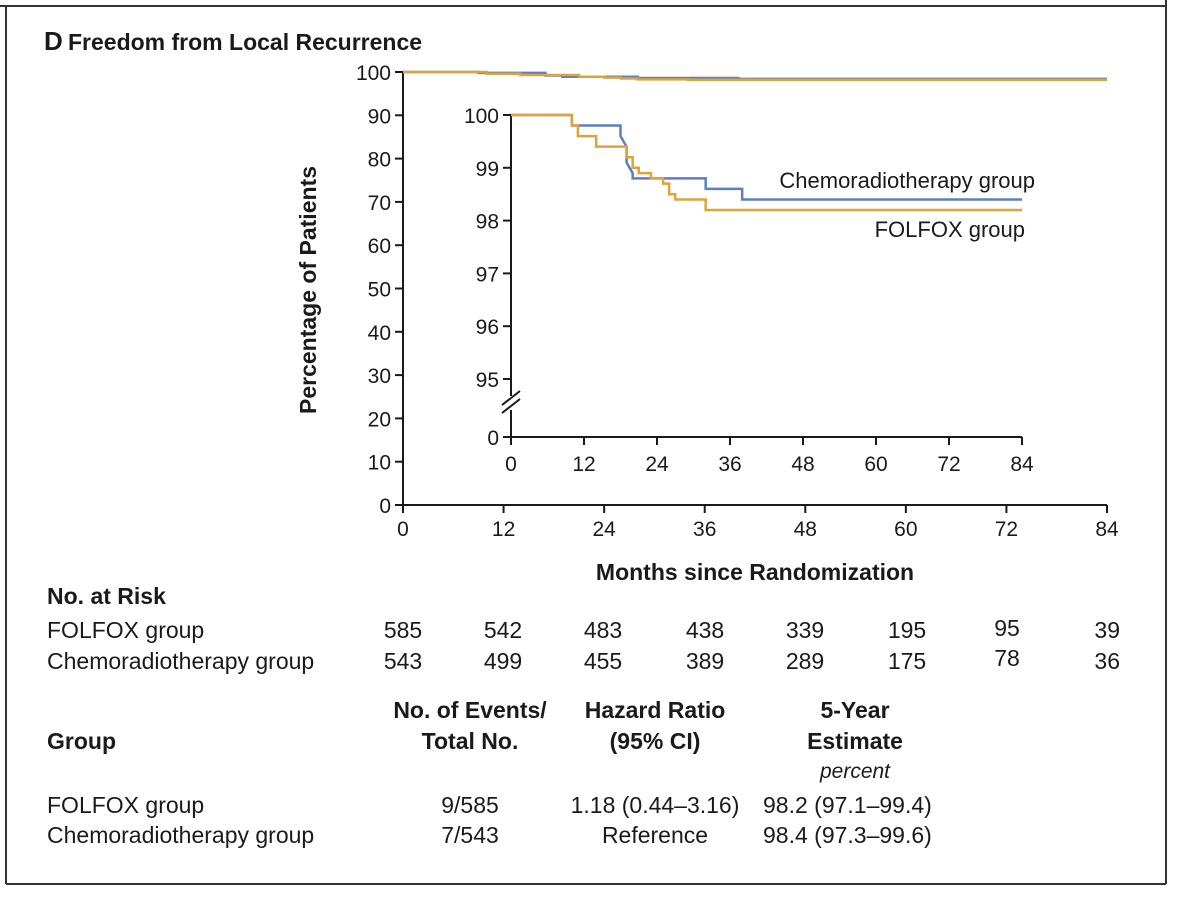 Image resolution: width=1200 pixels, height=916 pixels. Describe the element at coordinates (126, 630) in the screenshot. I see `risk-row-folfox-label: FOLFOX group` at that location.